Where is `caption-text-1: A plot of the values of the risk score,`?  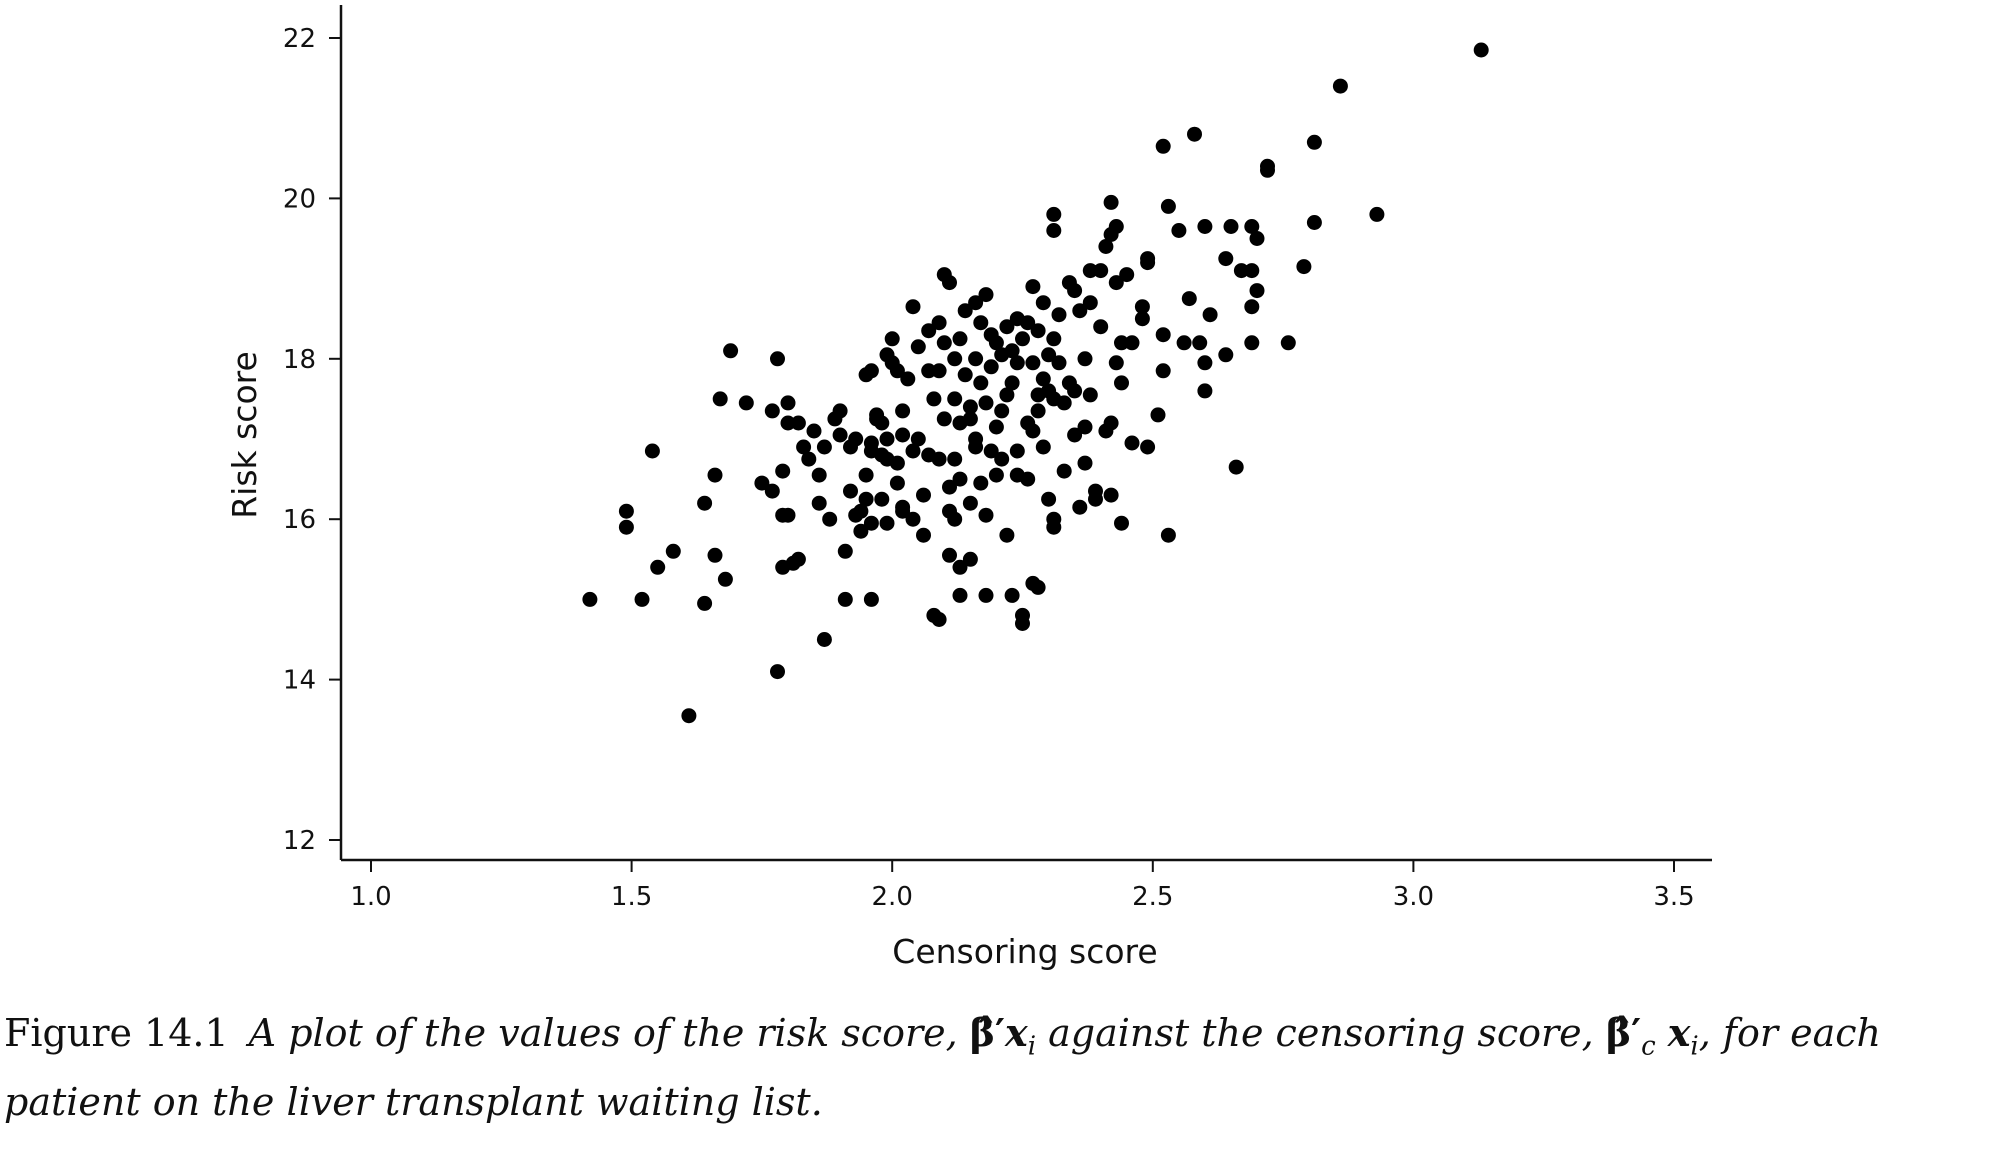 caption-text-1: A plot of the values of the risk score, is located at coordinates (609, 1033).